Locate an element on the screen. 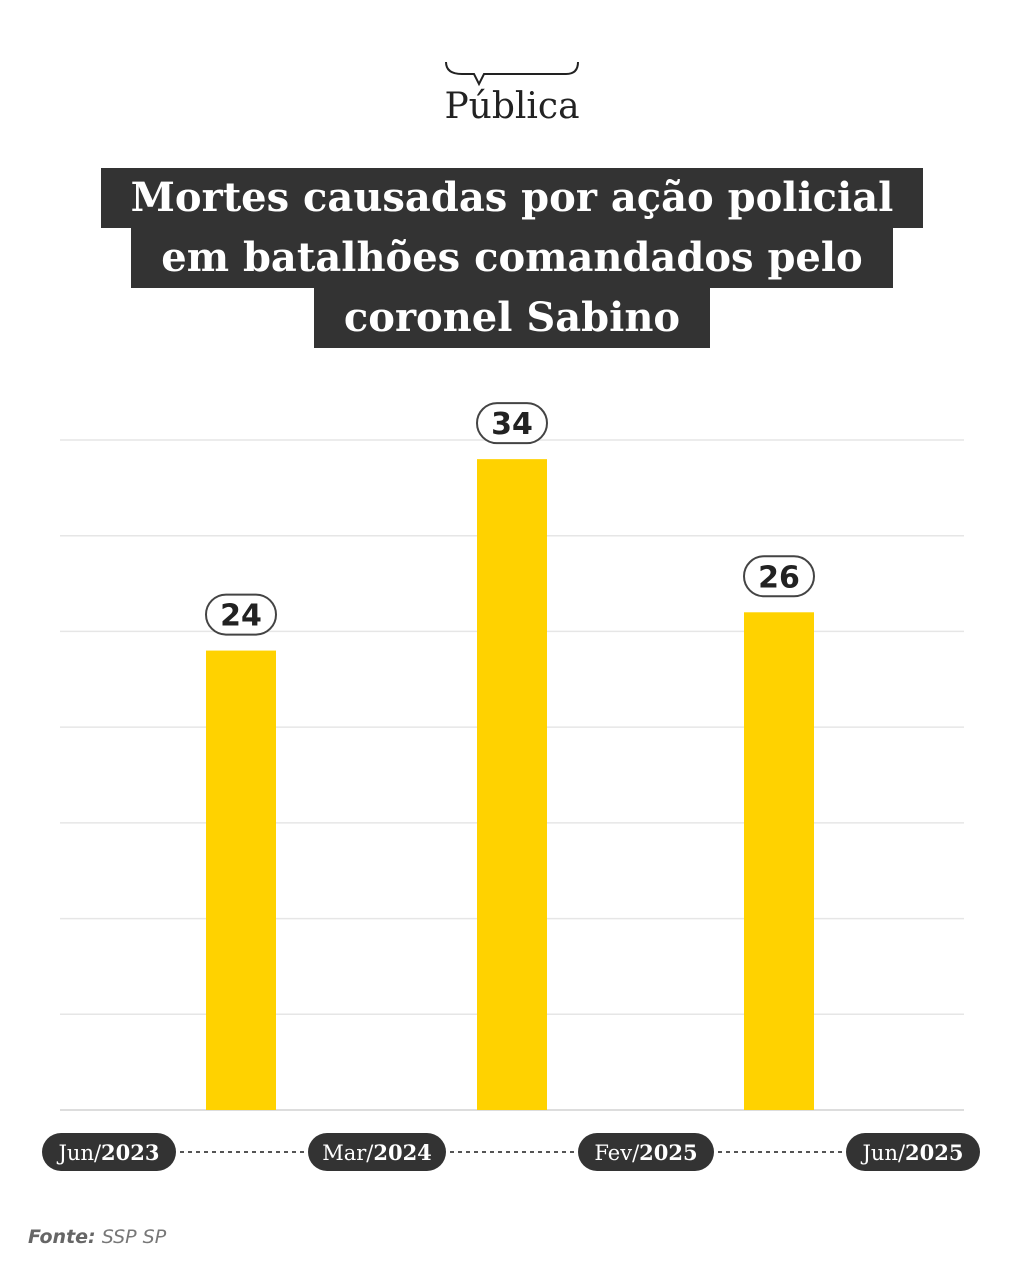  source-value: SSP SP is located at coordinates (134, 1237).